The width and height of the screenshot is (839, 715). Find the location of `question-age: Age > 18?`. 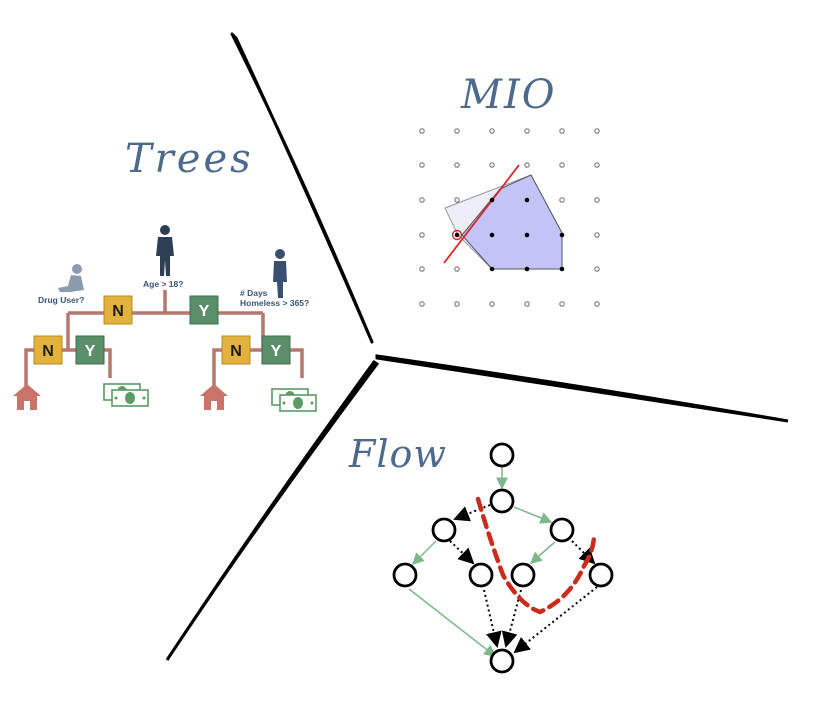

question-age: Age > 18? is located at coordinates (163, 284).